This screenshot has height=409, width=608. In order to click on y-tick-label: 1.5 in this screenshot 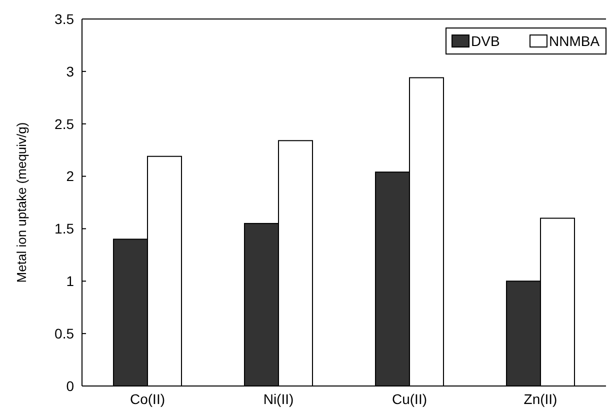, I will do `click(64, 228)`.